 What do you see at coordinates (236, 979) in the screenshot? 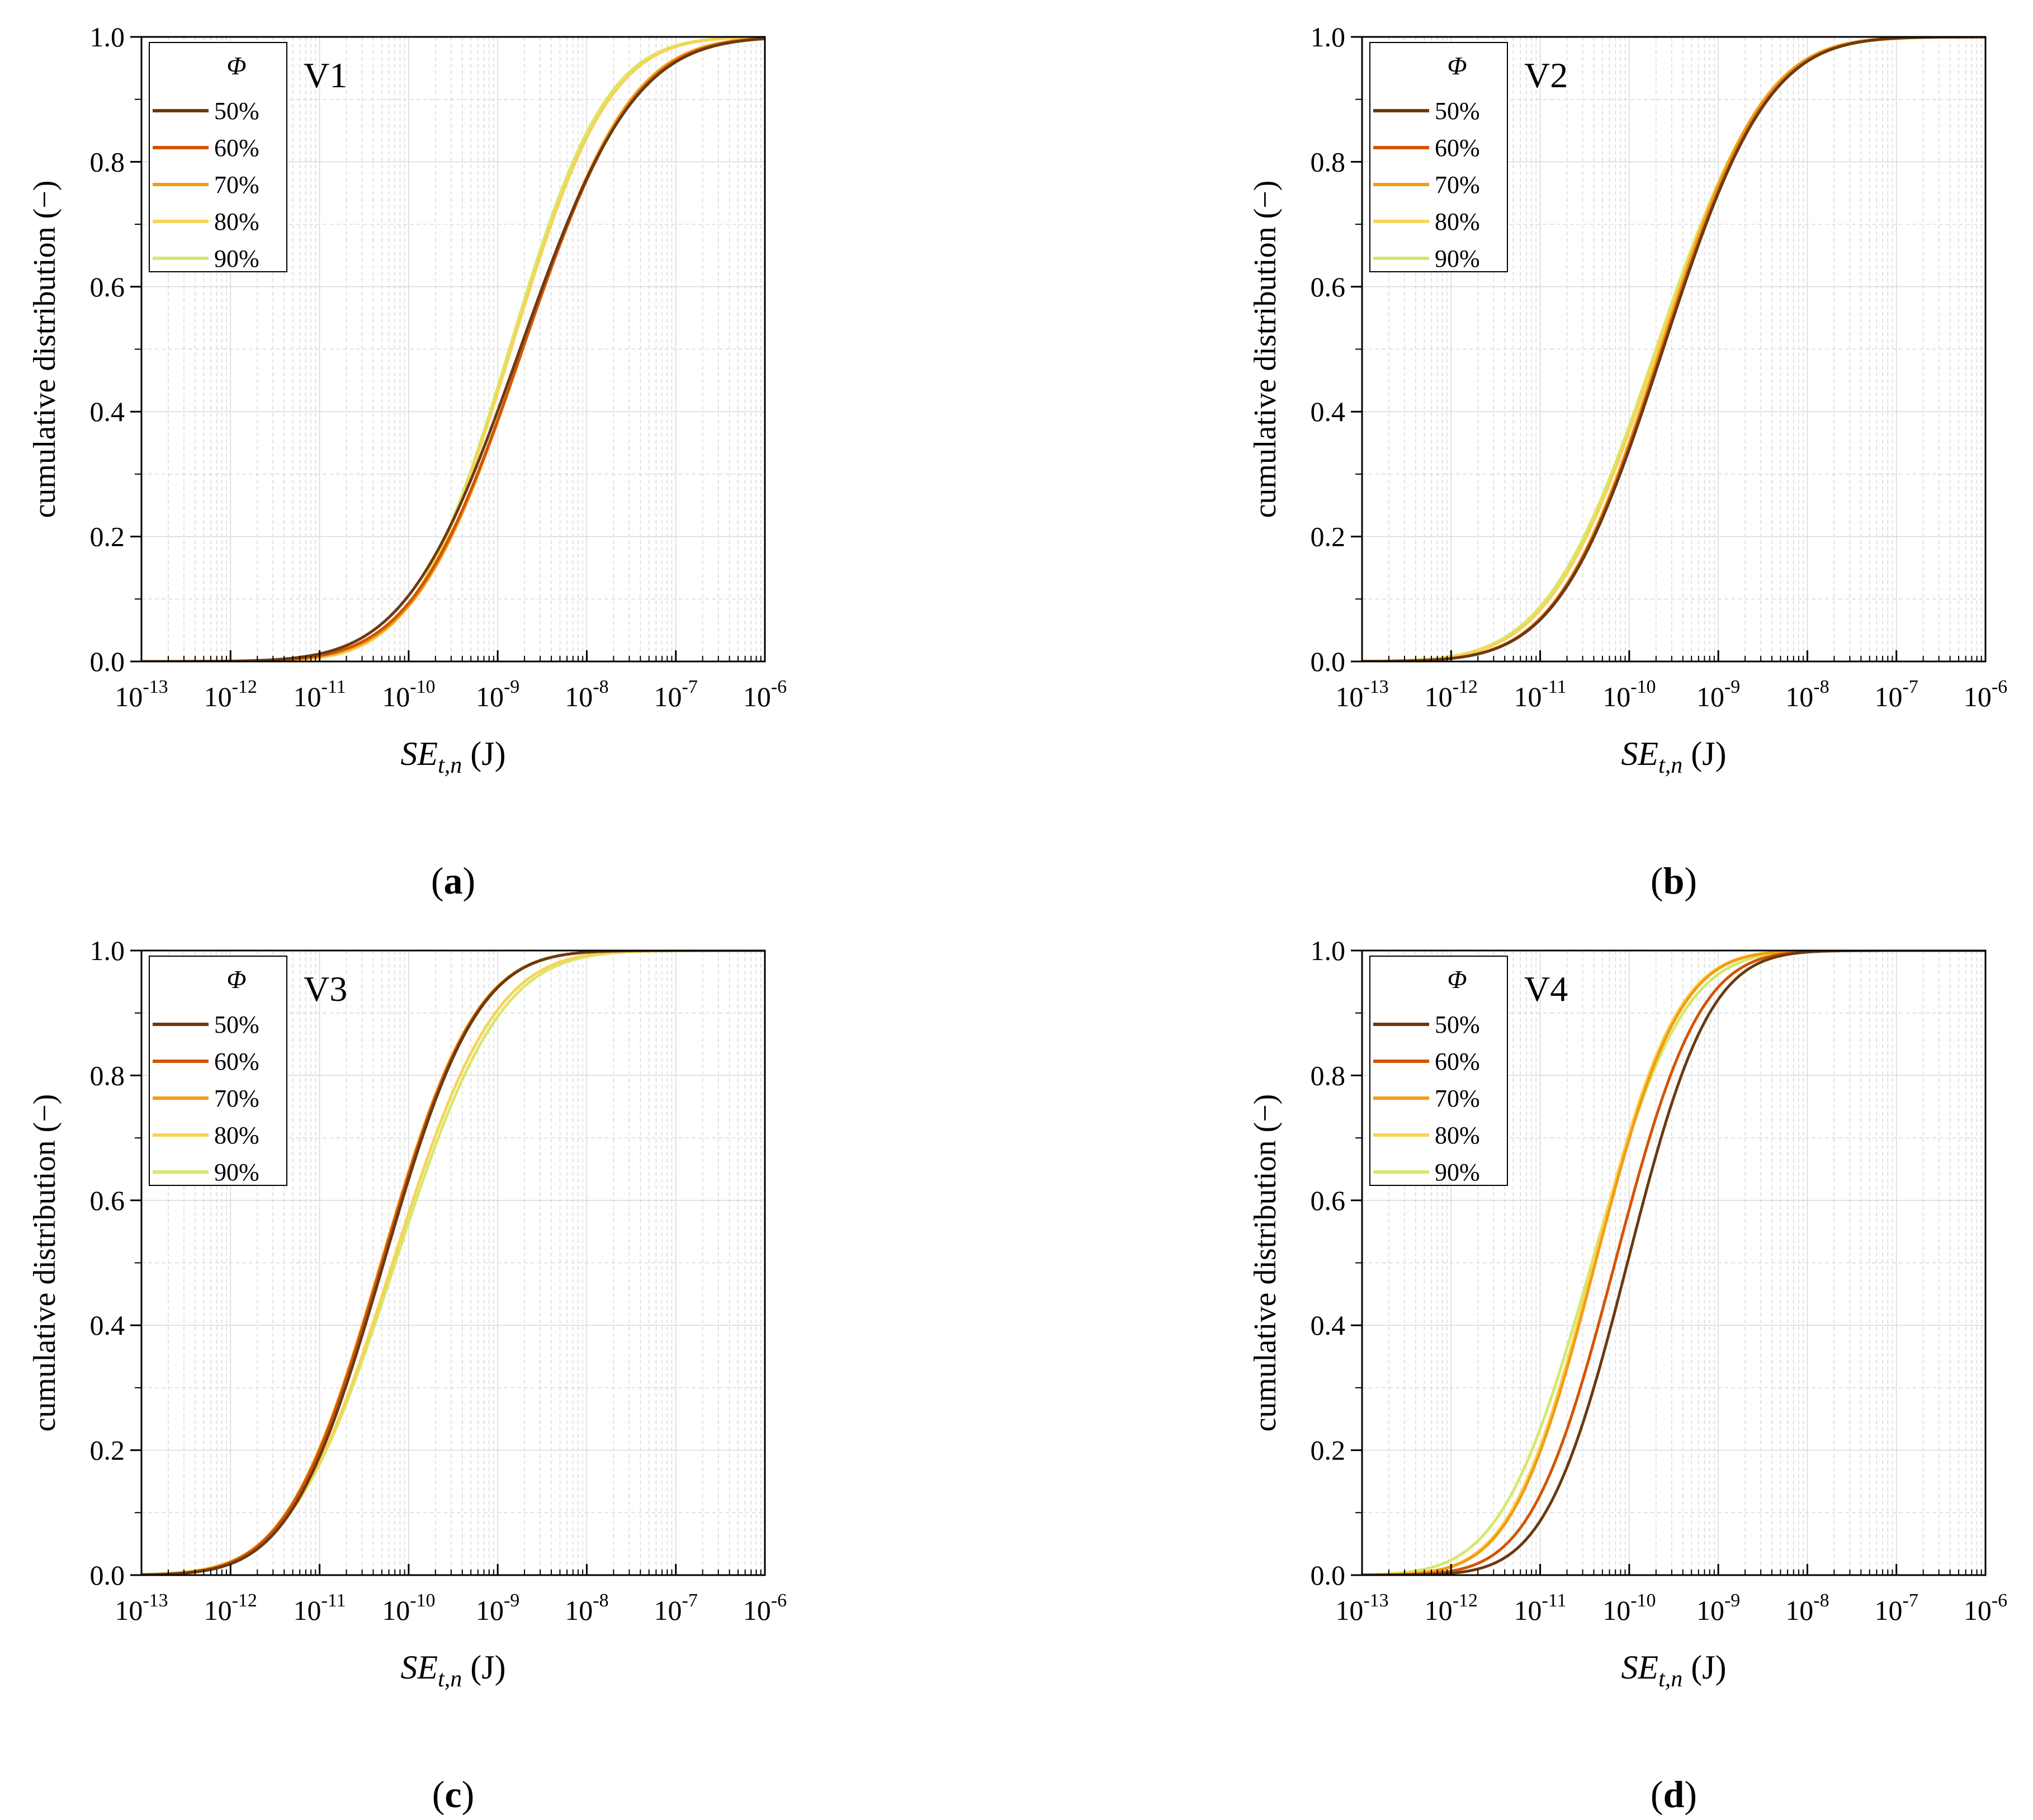
I see `legend-title: Φ` at bounding box center [236, 979].